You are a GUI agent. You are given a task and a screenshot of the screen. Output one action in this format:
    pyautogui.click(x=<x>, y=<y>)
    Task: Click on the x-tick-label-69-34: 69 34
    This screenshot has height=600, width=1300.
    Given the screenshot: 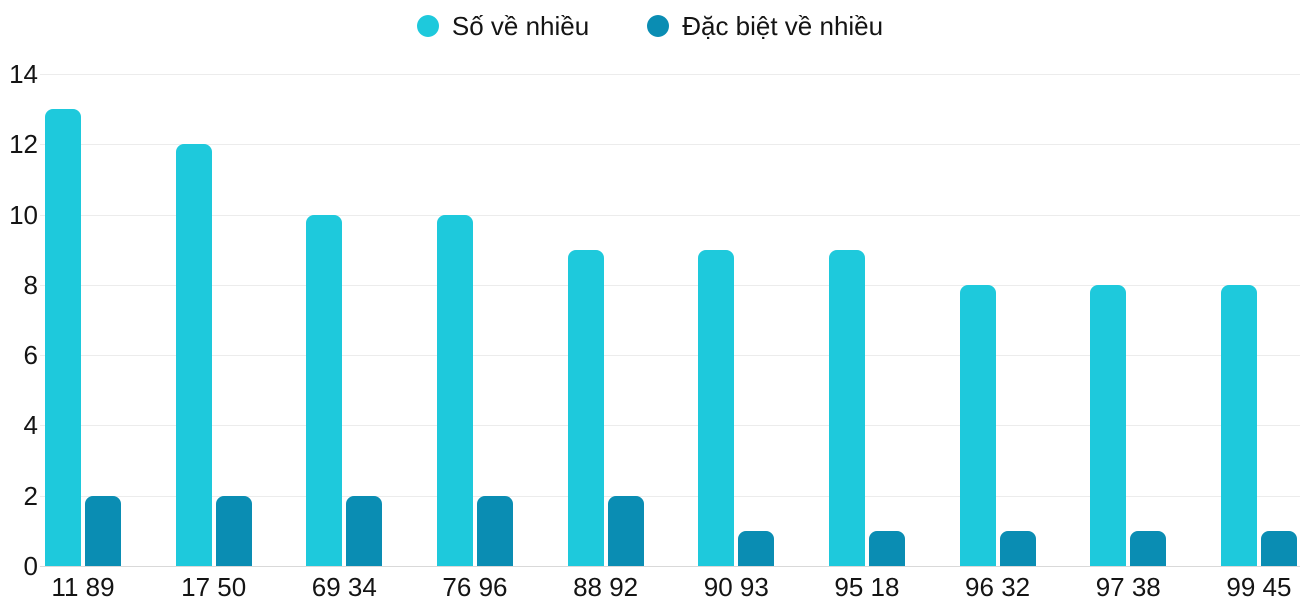 What is the action you would take?
    pyautogui.click(x=344, y=586)
    